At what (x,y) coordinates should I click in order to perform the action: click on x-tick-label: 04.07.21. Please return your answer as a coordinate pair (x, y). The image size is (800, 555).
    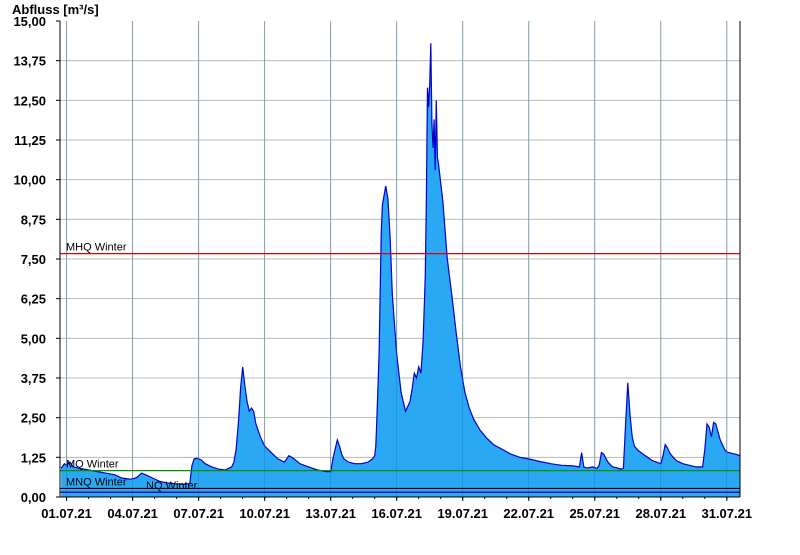
    Looking at the image, I should click on (132, 513).